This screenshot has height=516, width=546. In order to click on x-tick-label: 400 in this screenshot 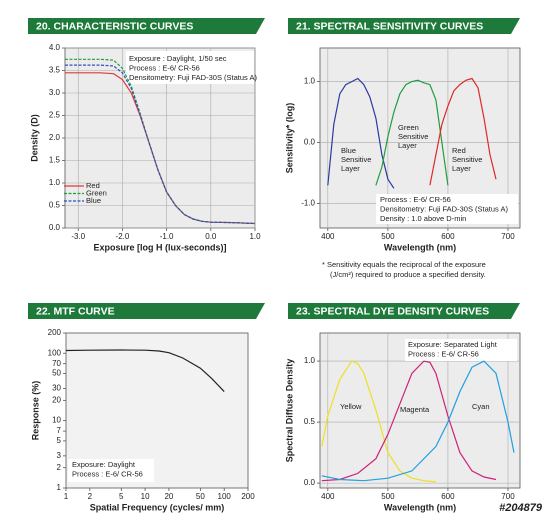, I will do `click(328, 496)`.